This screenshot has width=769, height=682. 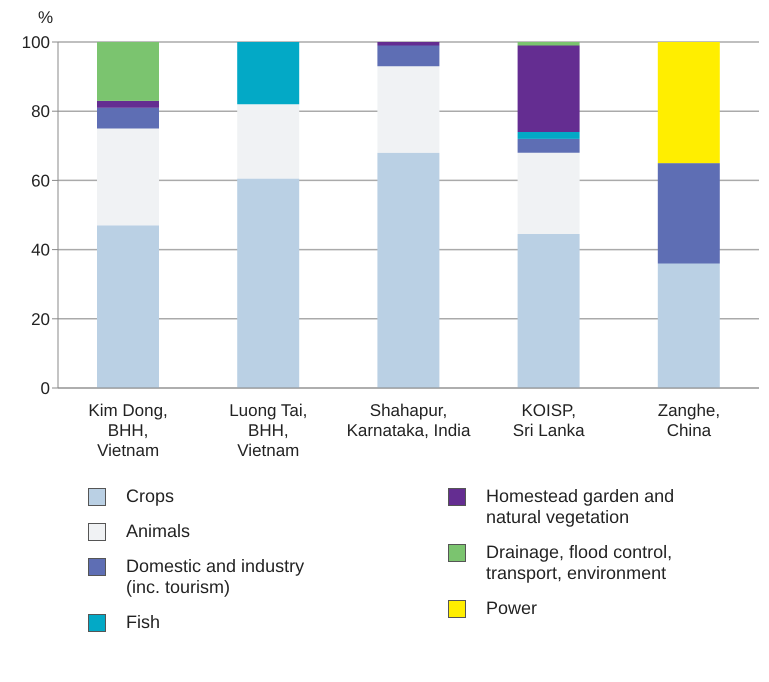 What do you see at coordinates (40, 250) in the screenshot?
I see `y-tick-label: 40` at bounding box center [40, 250].